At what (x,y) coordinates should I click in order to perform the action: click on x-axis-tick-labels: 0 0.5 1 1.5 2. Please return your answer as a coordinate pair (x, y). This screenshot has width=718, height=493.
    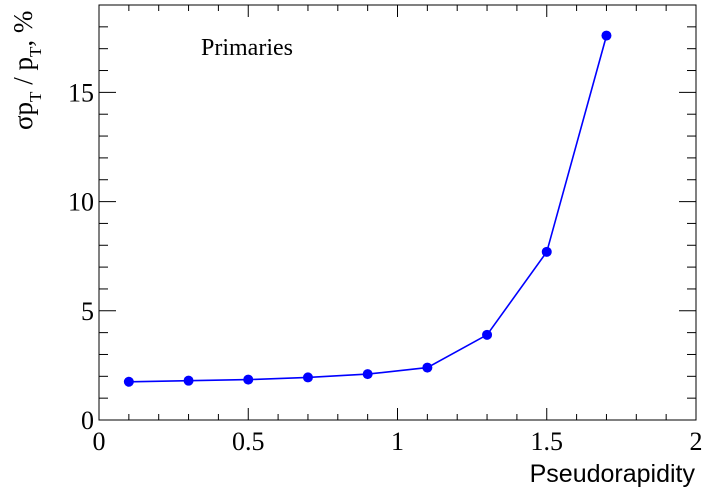
    Looking at the image, I should click on (398, 441).